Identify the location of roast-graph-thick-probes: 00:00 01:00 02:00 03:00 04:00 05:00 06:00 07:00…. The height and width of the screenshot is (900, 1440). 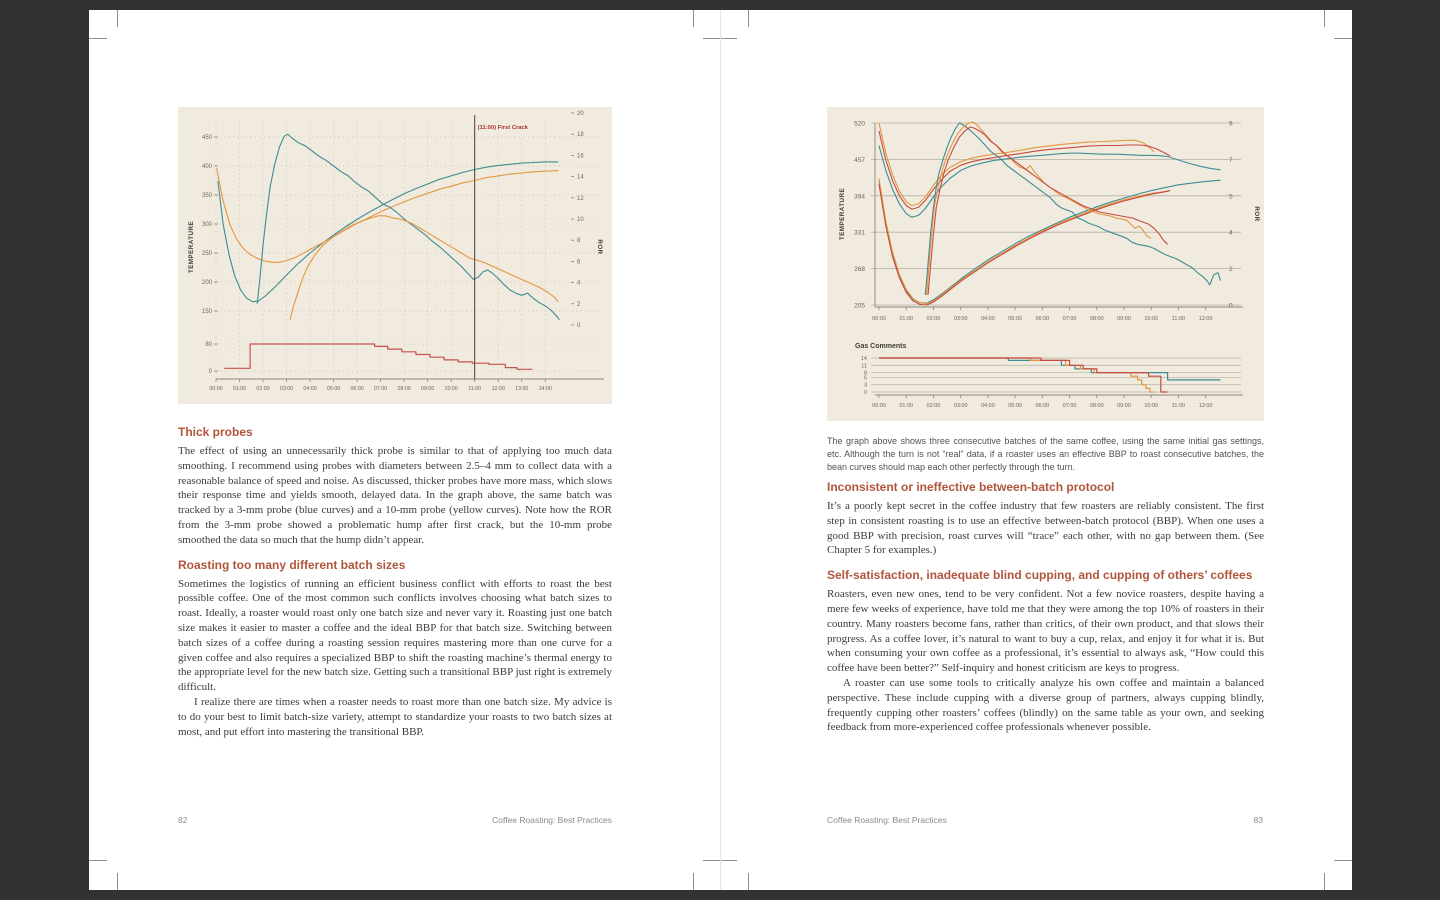
(395, 255).